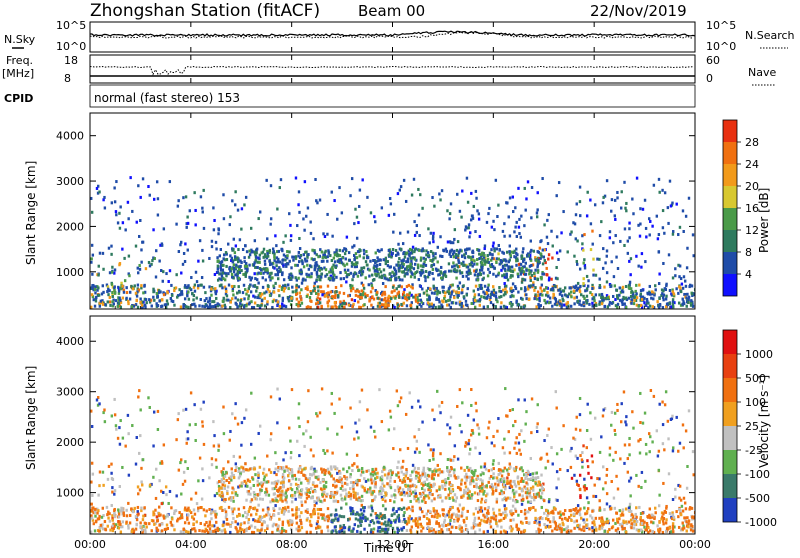 This screenshot has height=558, width=800. I want to click on freq-right-tick-bottom: 0, so click(709, 78).